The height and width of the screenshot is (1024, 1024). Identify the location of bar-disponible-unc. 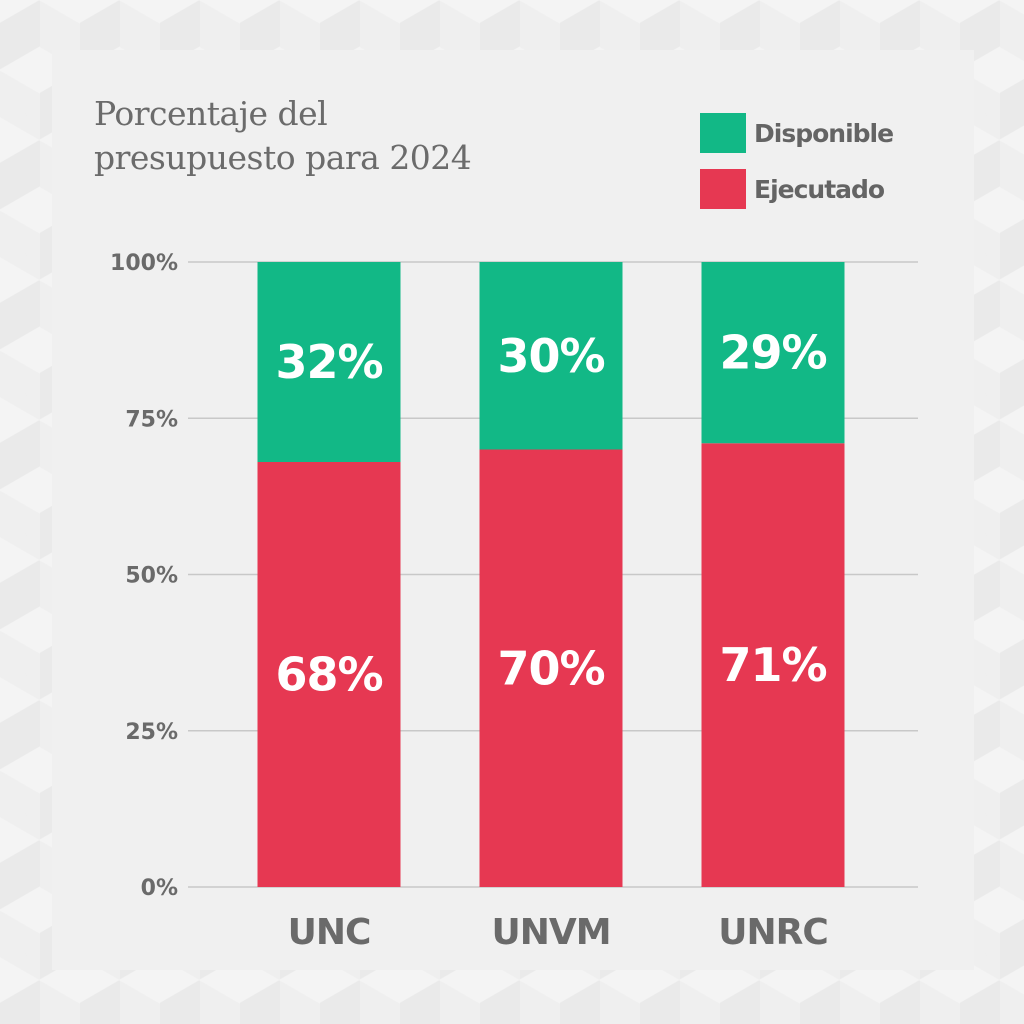
(329, 362).